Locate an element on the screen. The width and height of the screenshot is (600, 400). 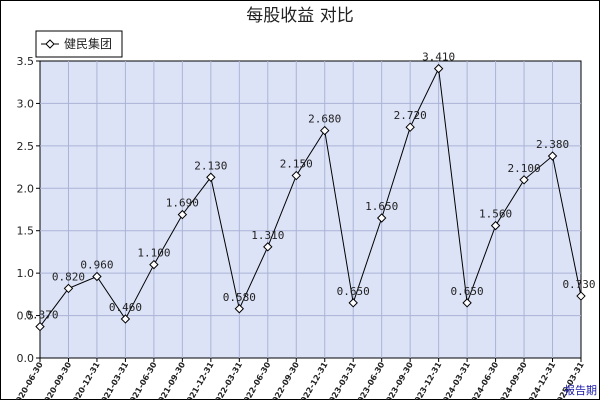
legend-marker-diamond is located at coordinates (50, 44).